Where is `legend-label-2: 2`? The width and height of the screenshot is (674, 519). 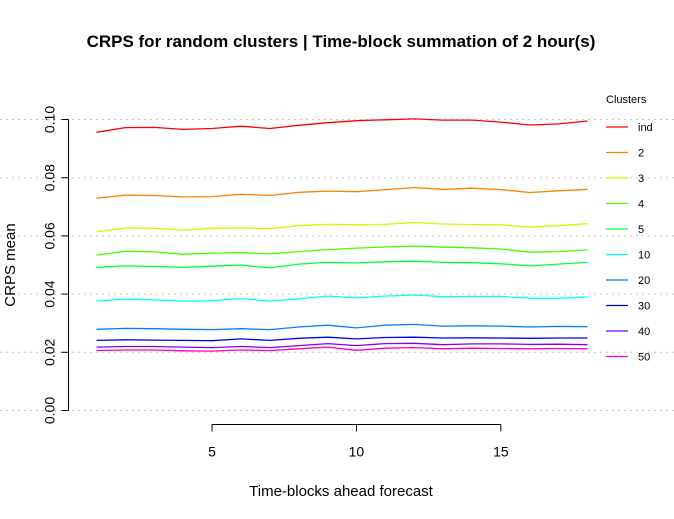 legend-label-2: 2 is located at coordinates (641, 154).